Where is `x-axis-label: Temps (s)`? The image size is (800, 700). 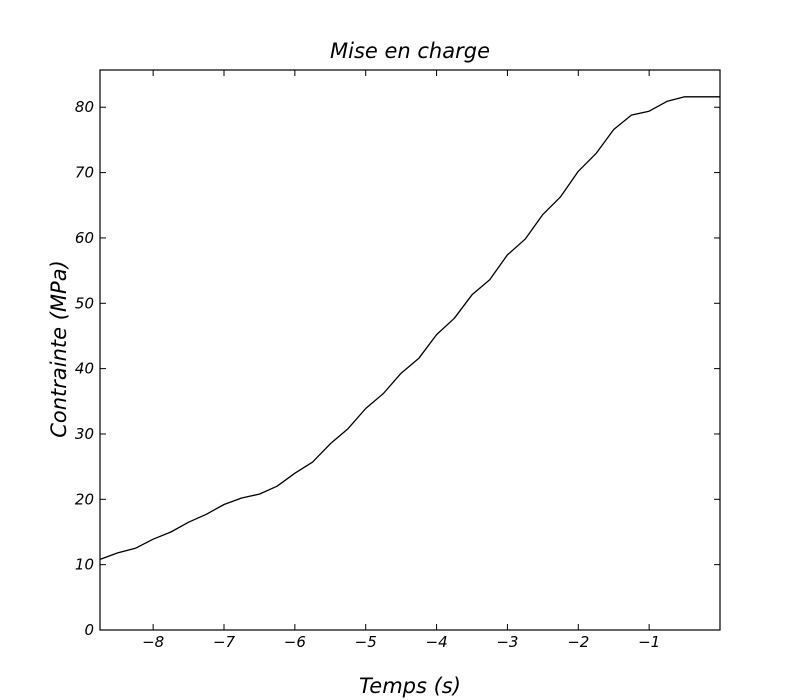
x-axis-label: Temps (s) is located at coordinates (410, 686).